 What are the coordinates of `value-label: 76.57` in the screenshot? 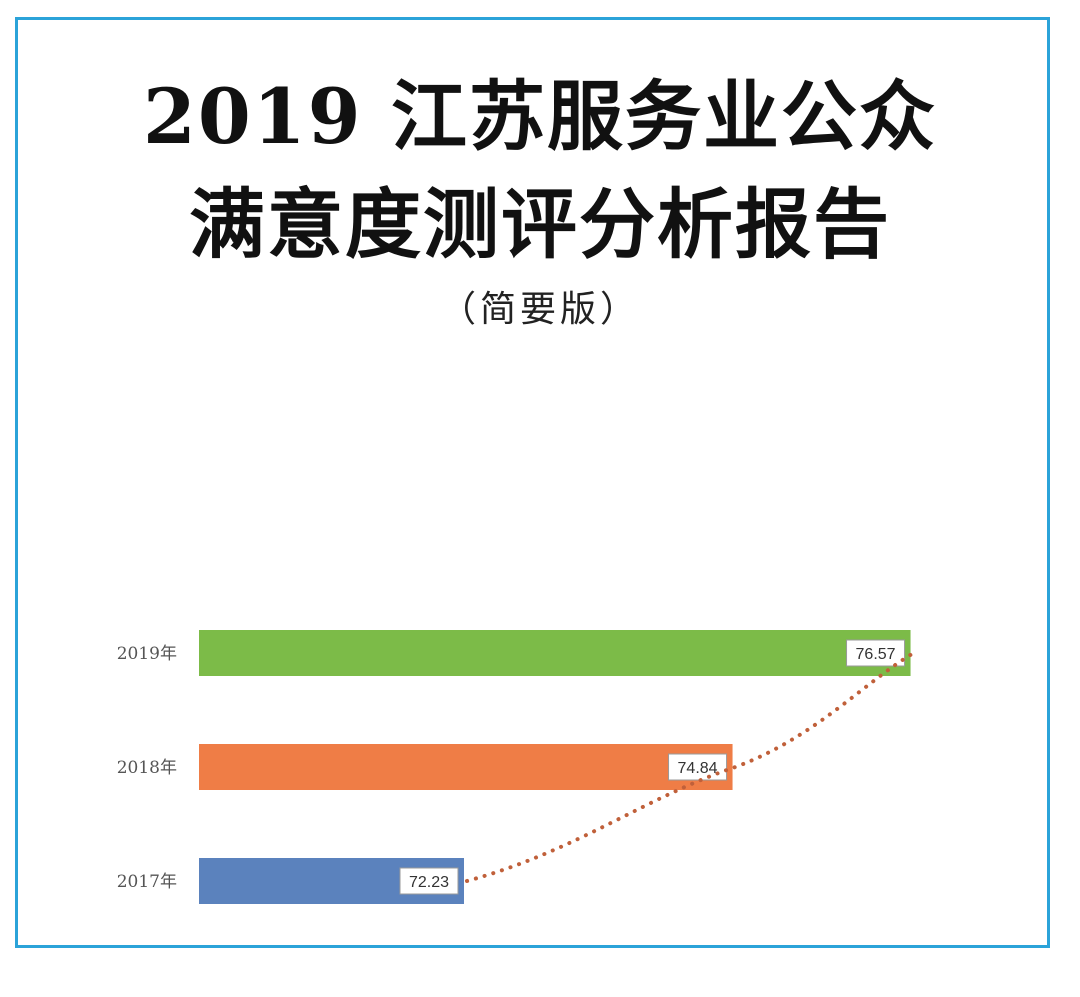 It's located at (876, 654).